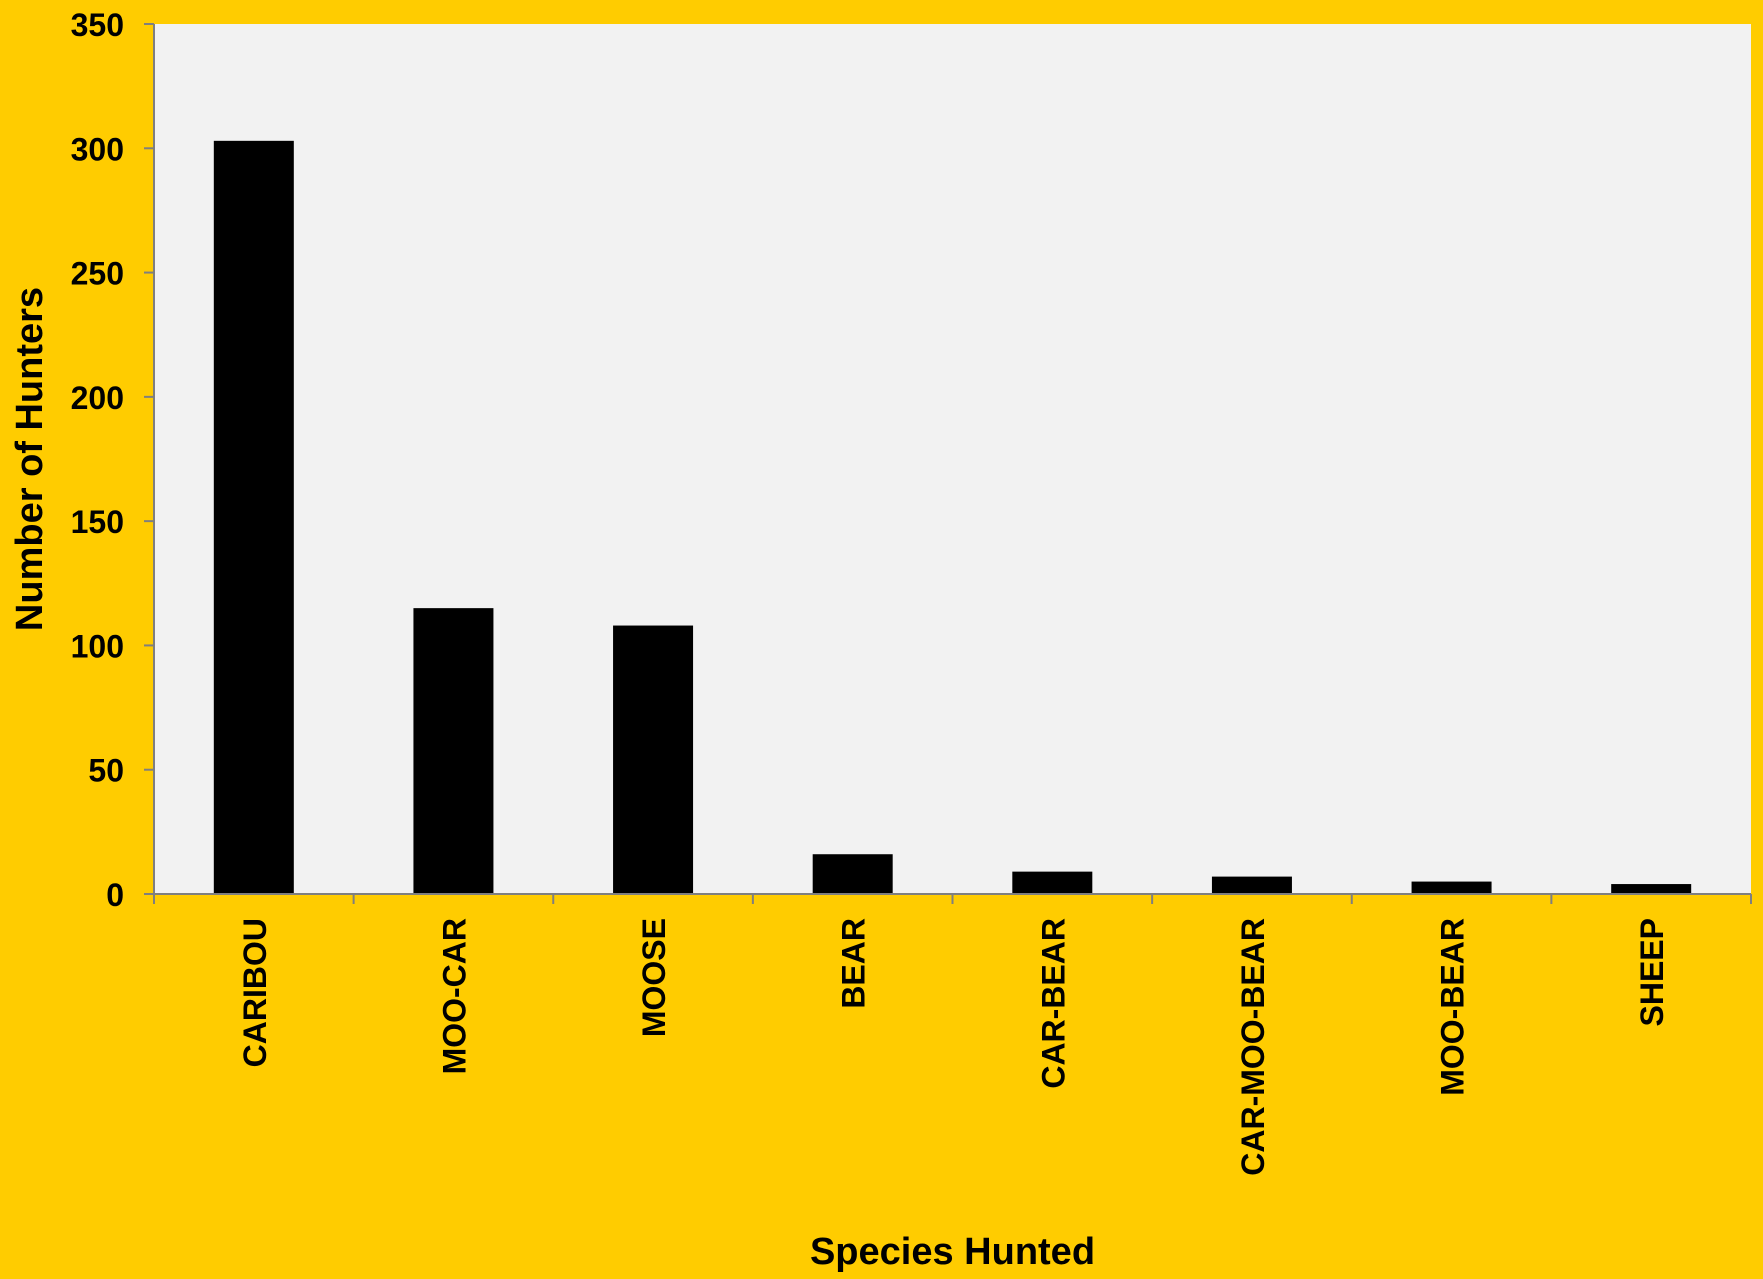 This screenshot has height=1279, width=1763. I want to click on x-tick-label: SHEEP, so click(1652, 972).